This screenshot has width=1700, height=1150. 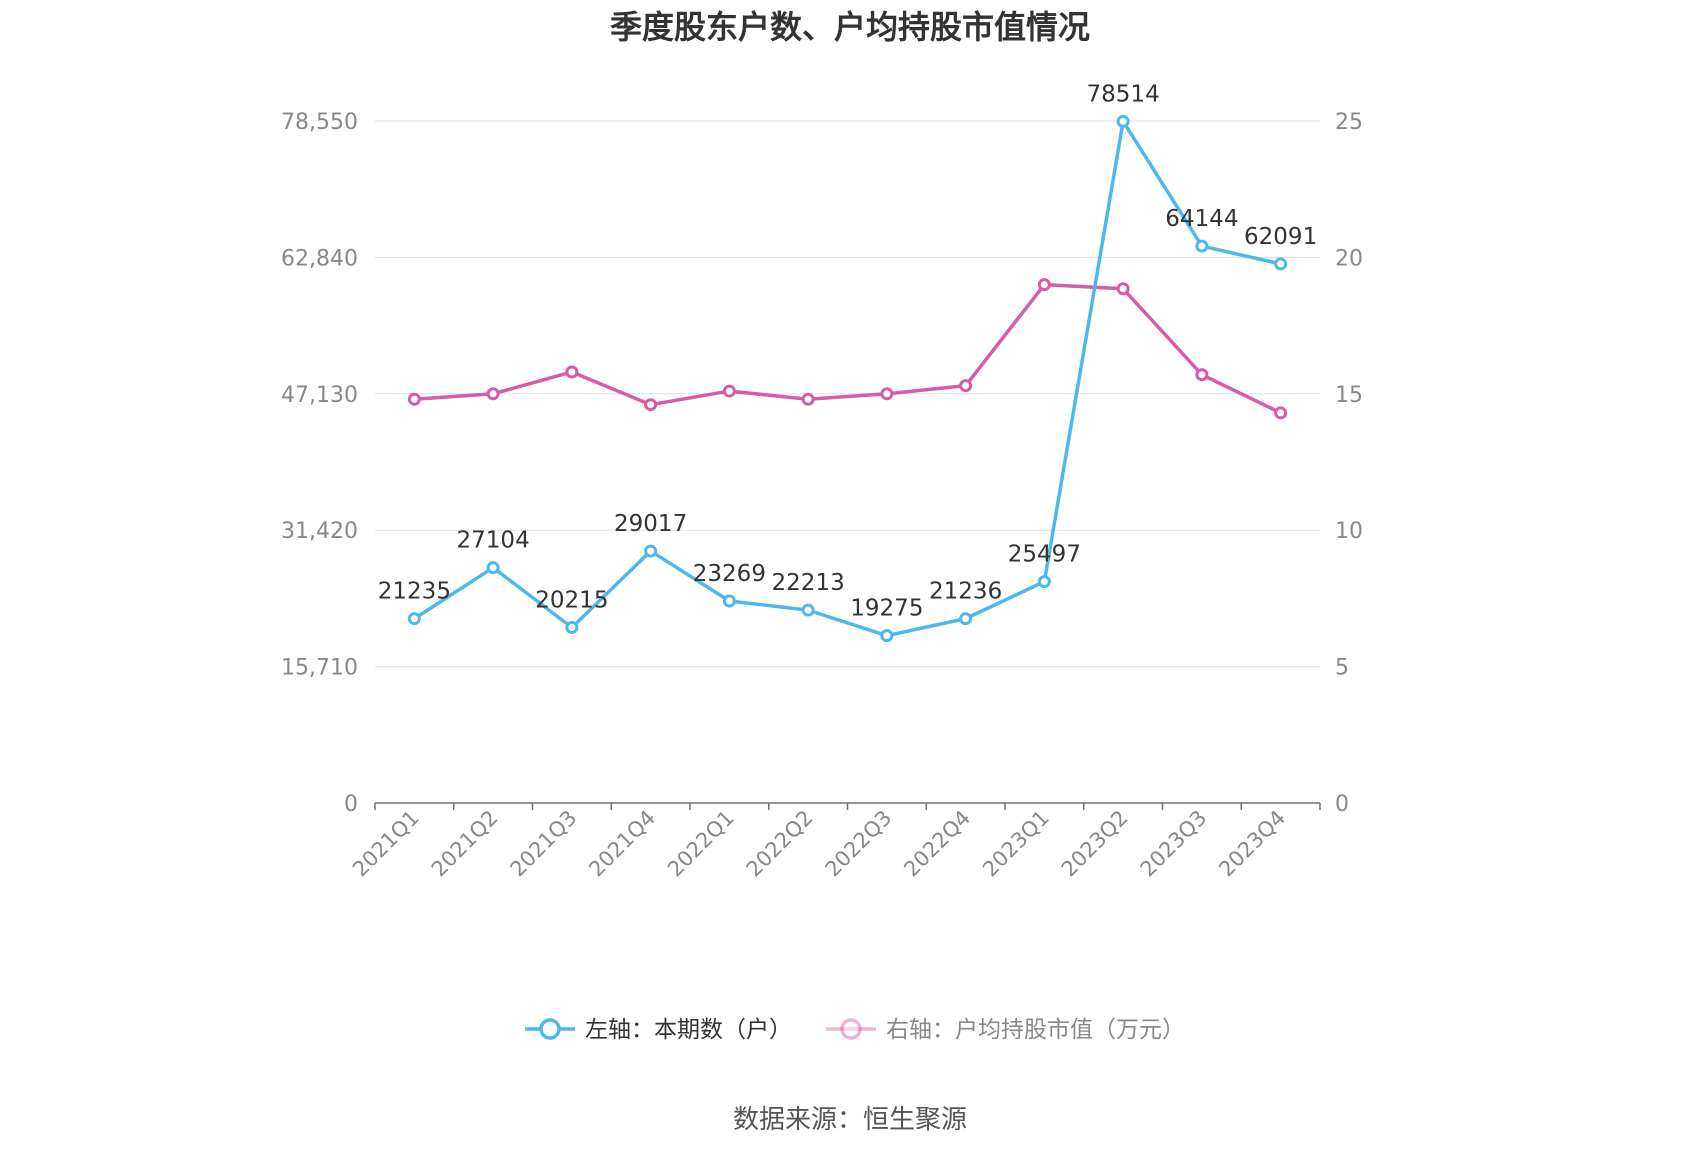 What do you see at coordinates (571, 600) in the screenshot?
I see `data-label: 20215` at bounding box center [571, 600].